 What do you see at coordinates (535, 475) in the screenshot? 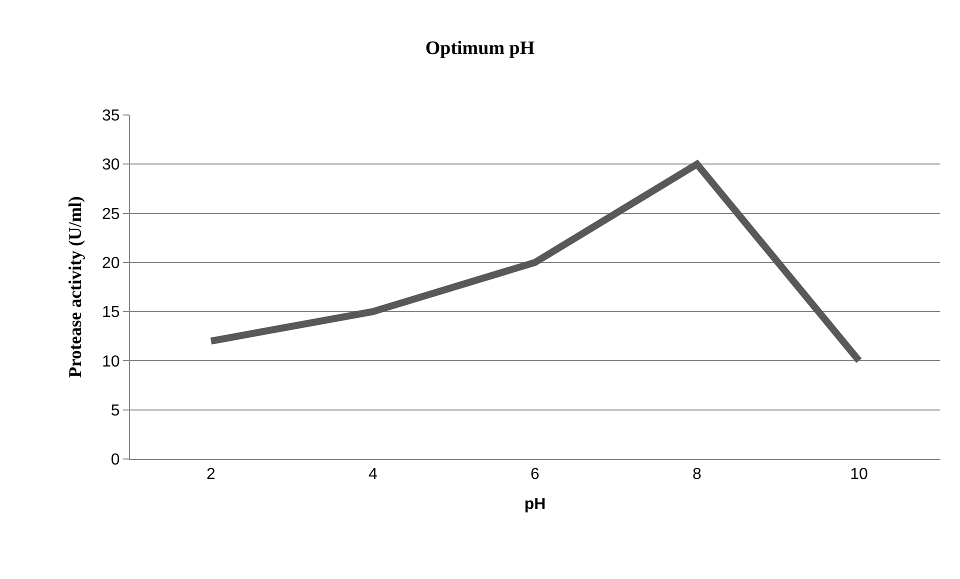
I see `x-tick-label: 6` at bounding box center [535, 475].